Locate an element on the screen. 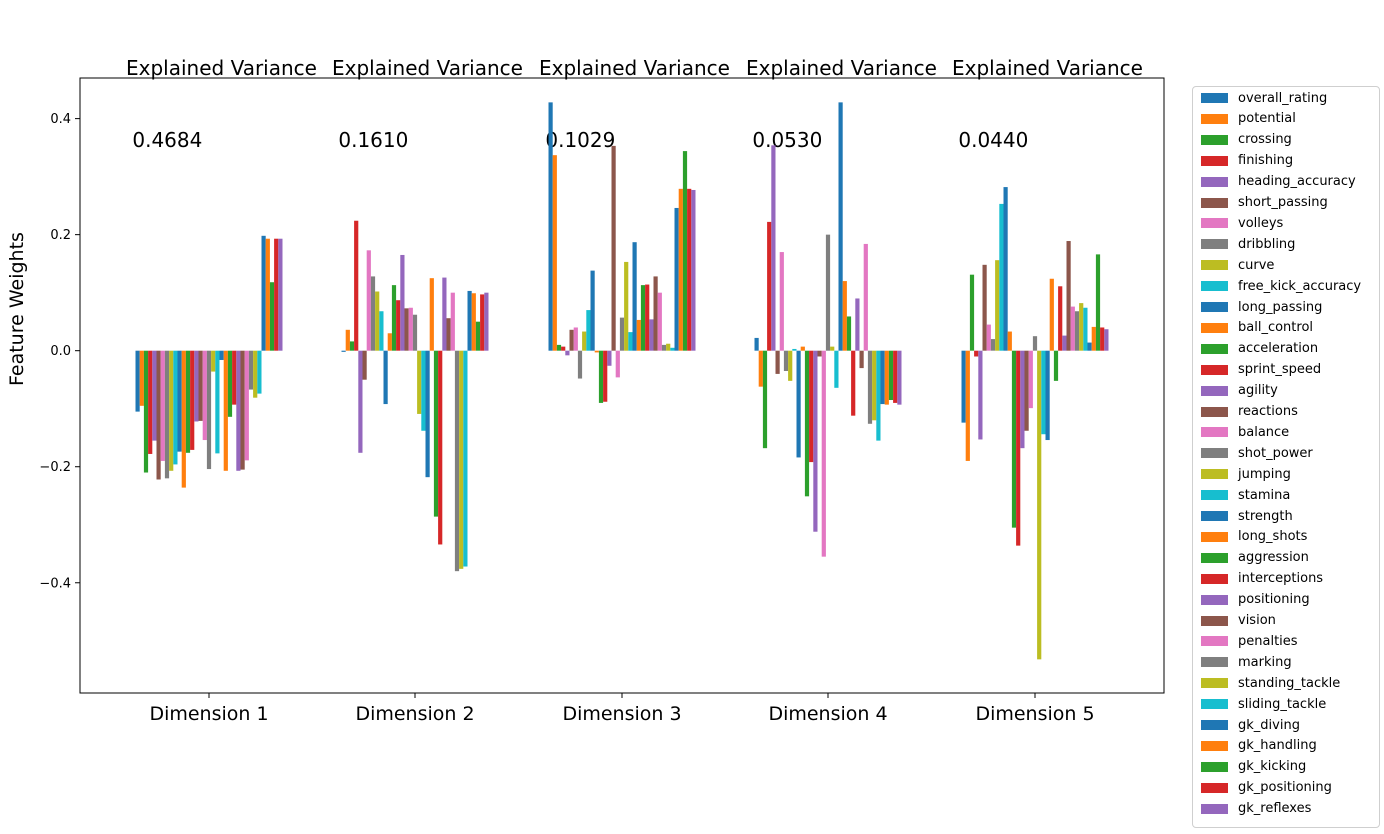 Image resolution: width=1384 pixels, height=834 pixels. bar-short_passing-dim5 is located at coordinates (984, 307).